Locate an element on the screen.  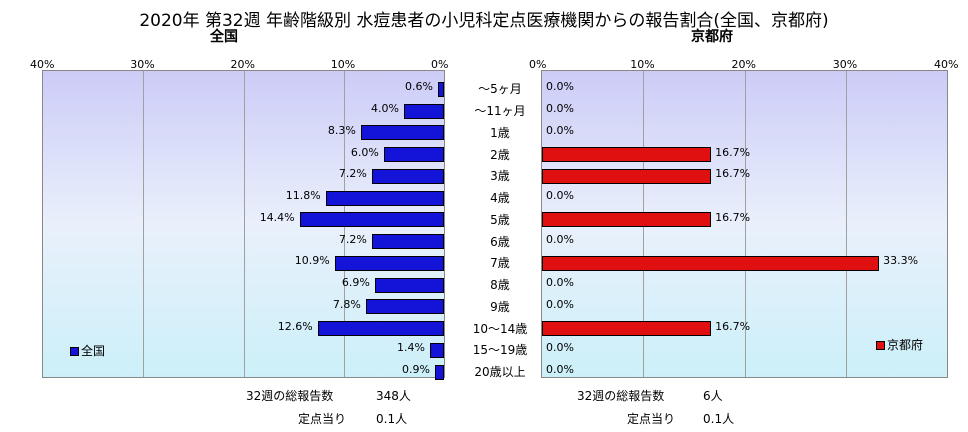
national-total-label: 32週の総報告数 is located at coordinates (290, 396).